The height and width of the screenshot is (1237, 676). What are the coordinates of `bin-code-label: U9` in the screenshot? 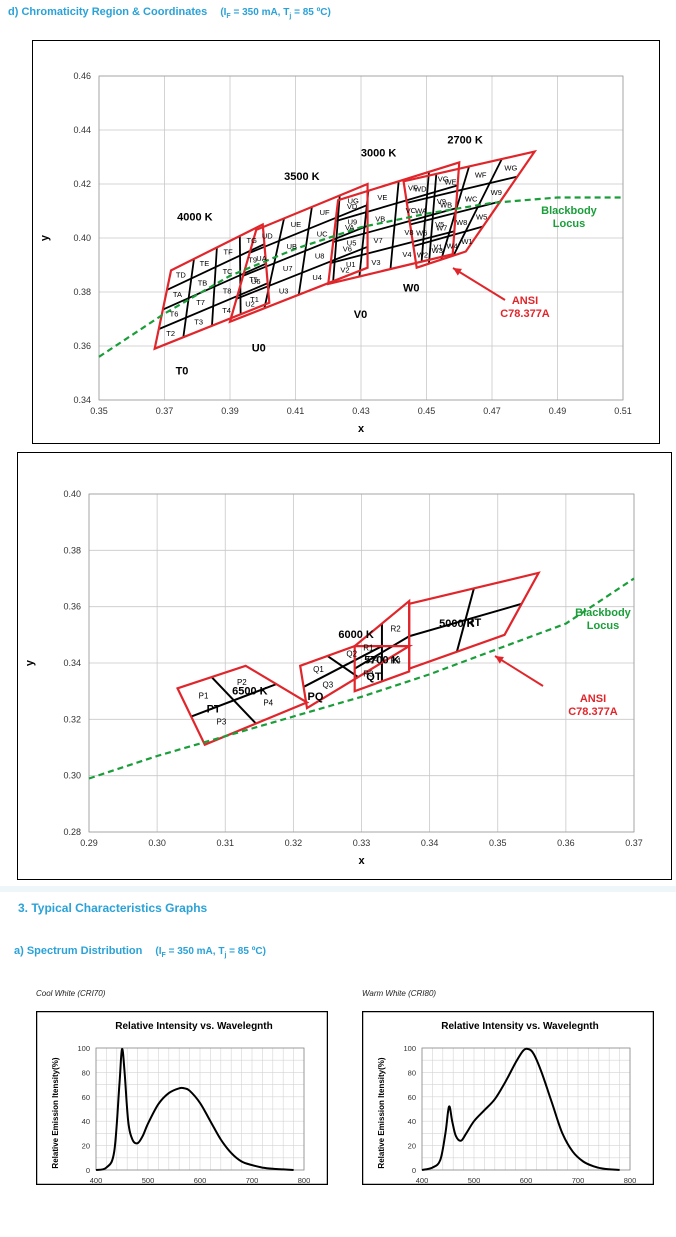 It's located at (353, 222).